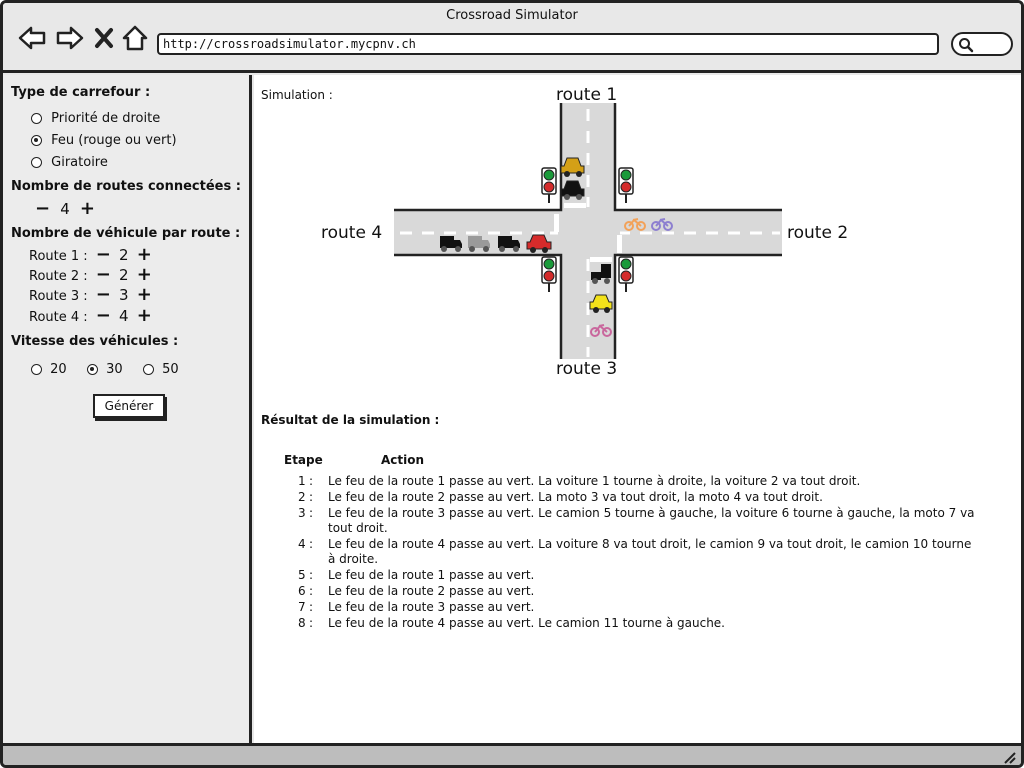 Image resolution: width=1024 pixels, height=768 pixels. I want to click on type-option-label: Priorité de droite, so click(106, 118).